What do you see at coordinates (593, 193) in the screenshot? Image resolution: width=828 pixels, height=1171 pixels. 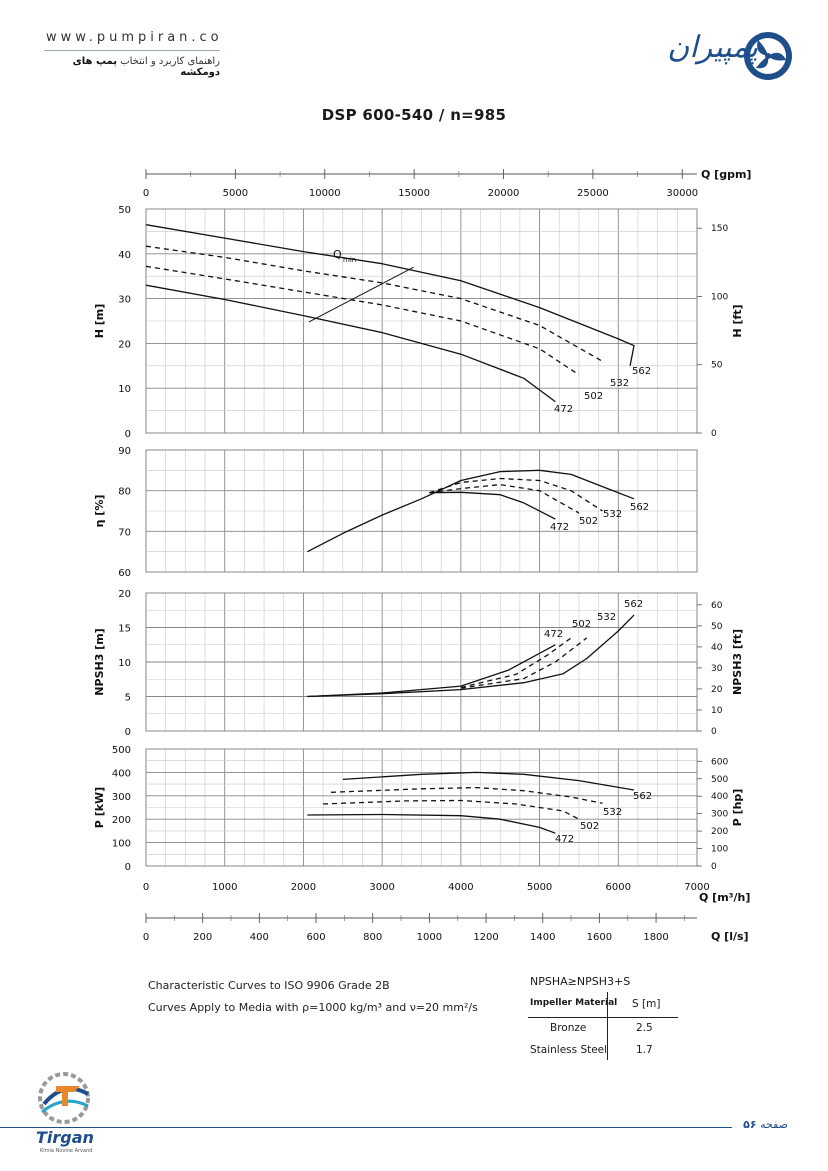 I see `gpm-tick-label: 25000` at bounding box center [593, 193].